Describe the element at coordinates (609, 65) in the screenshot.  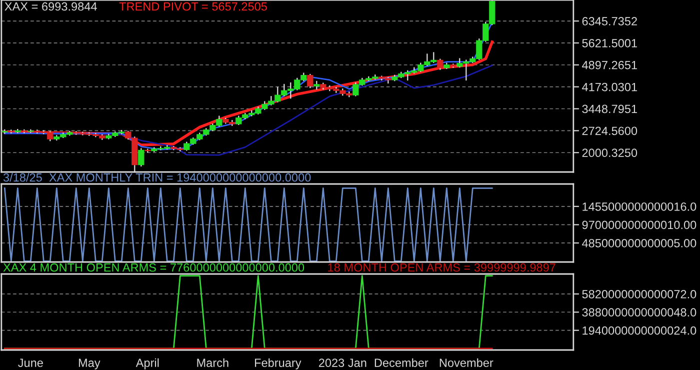
I see `y-tick-label: 4897.2651` at that location.